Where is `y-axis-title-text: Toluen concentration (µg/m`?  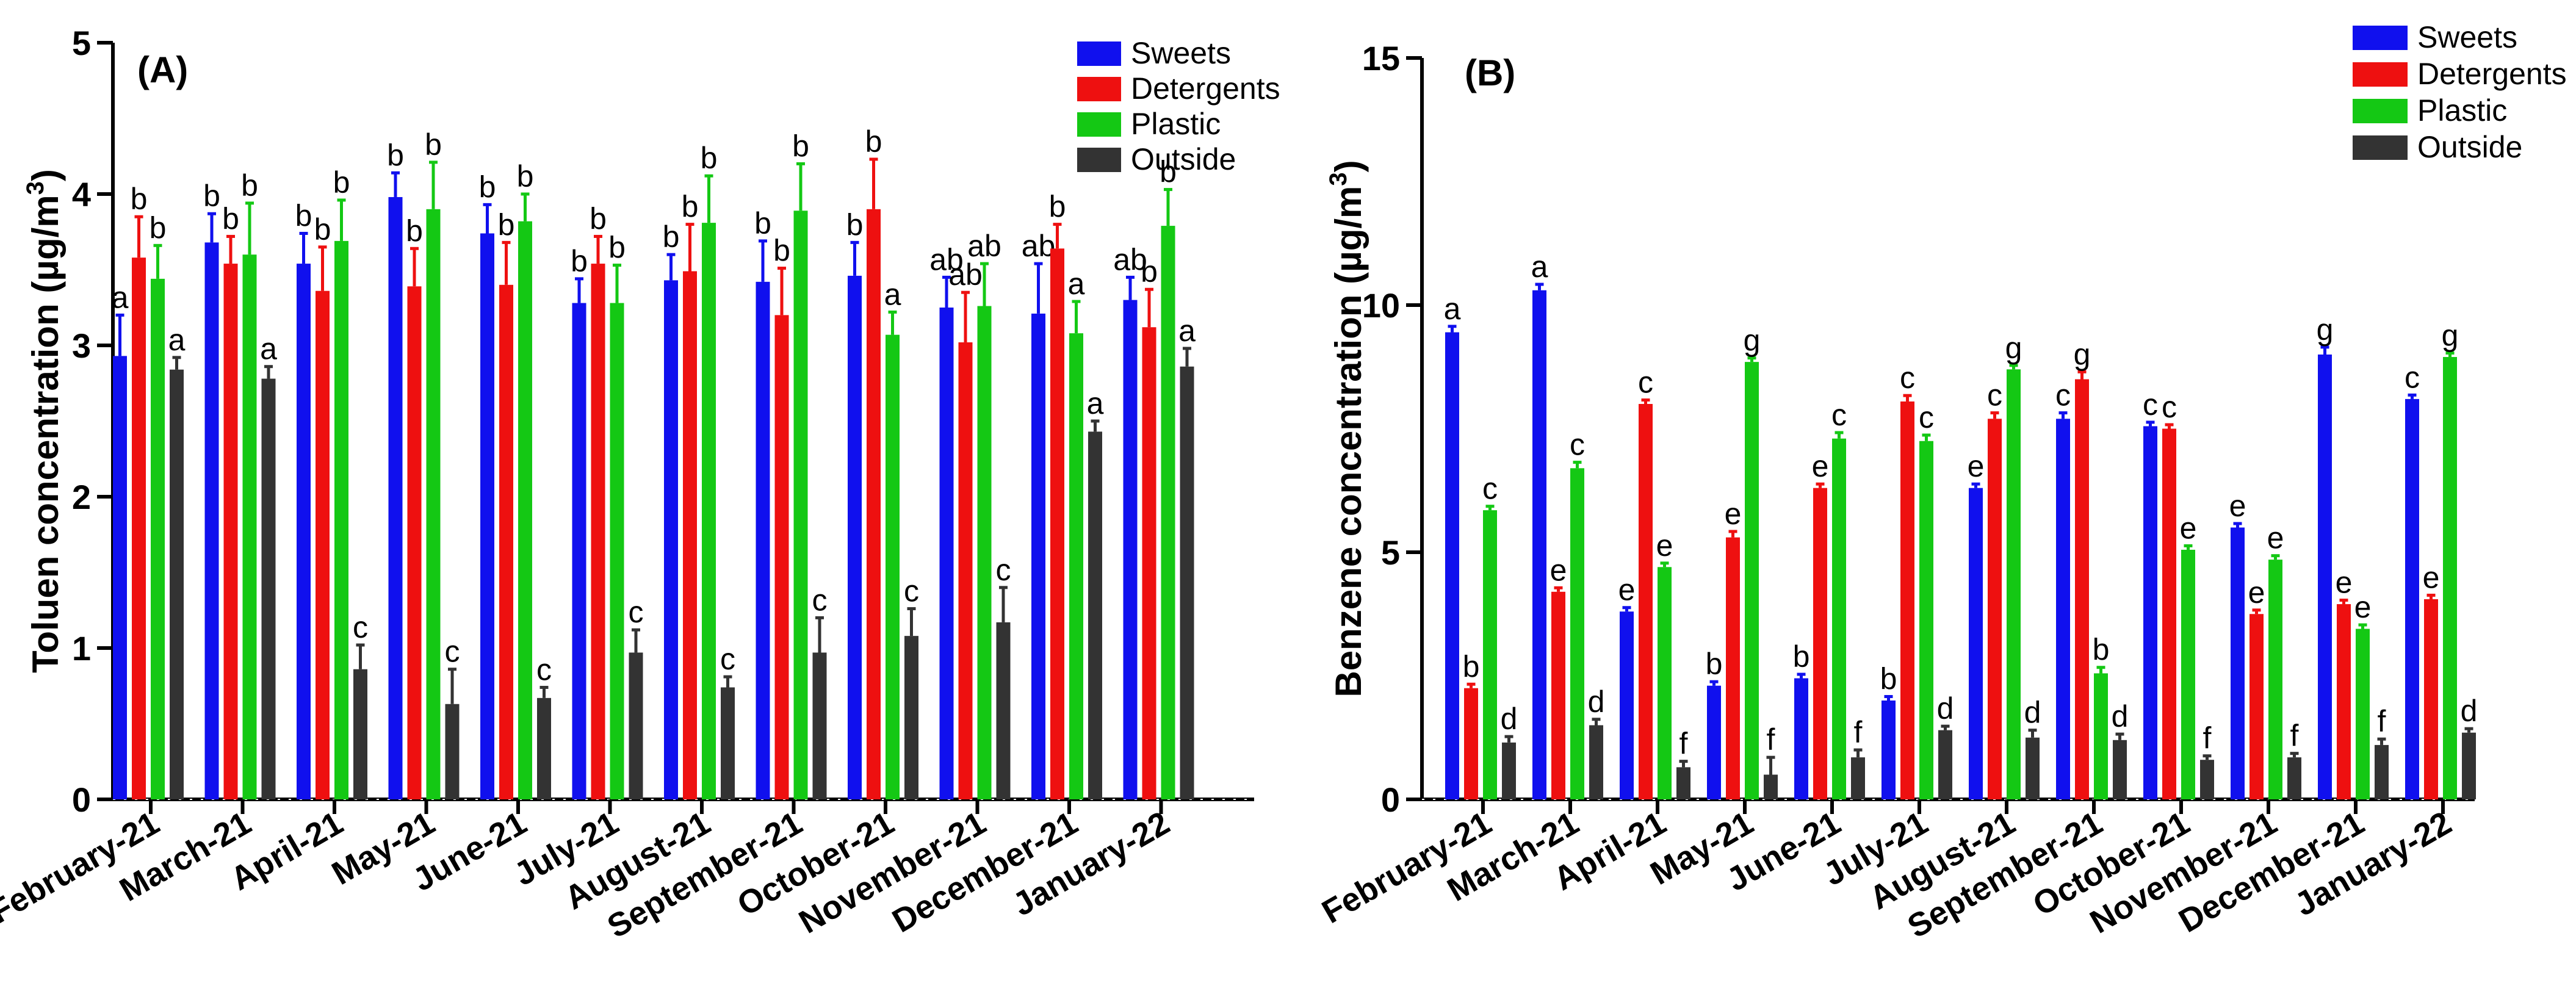 y-axis-title-text: Toluen concentration (µg/m is located at coordinates (45, 433).